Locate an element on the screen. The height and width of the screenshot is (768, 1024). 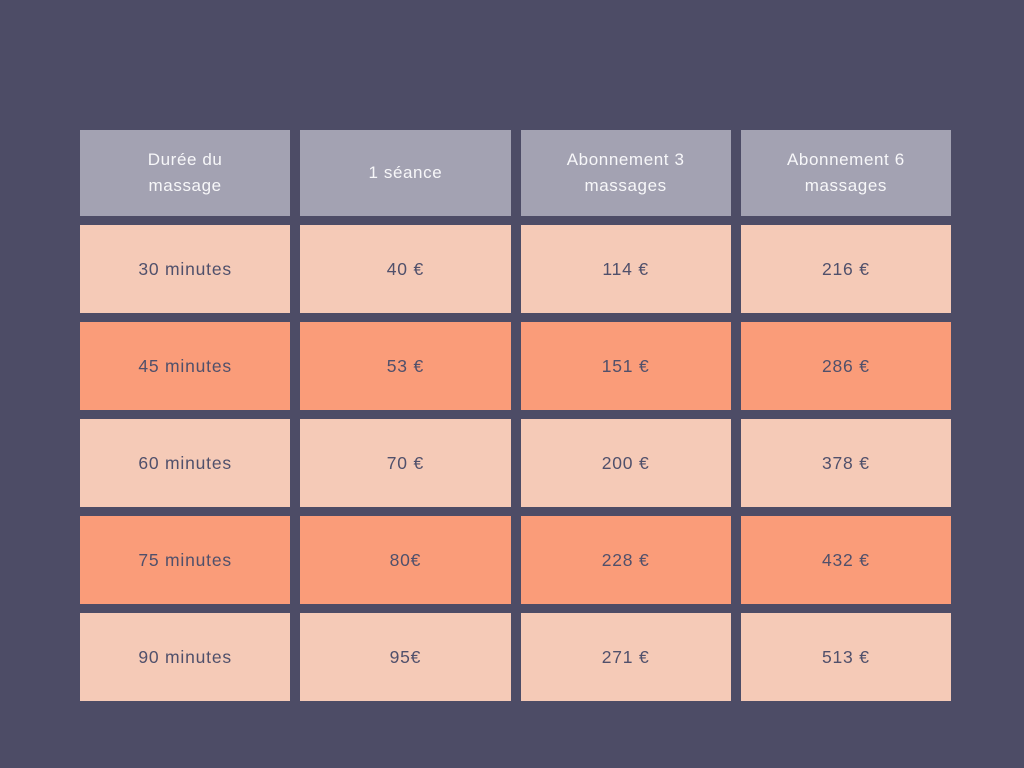
header-cell-col-0: Durée du massage is located at coordinates (185, 173).